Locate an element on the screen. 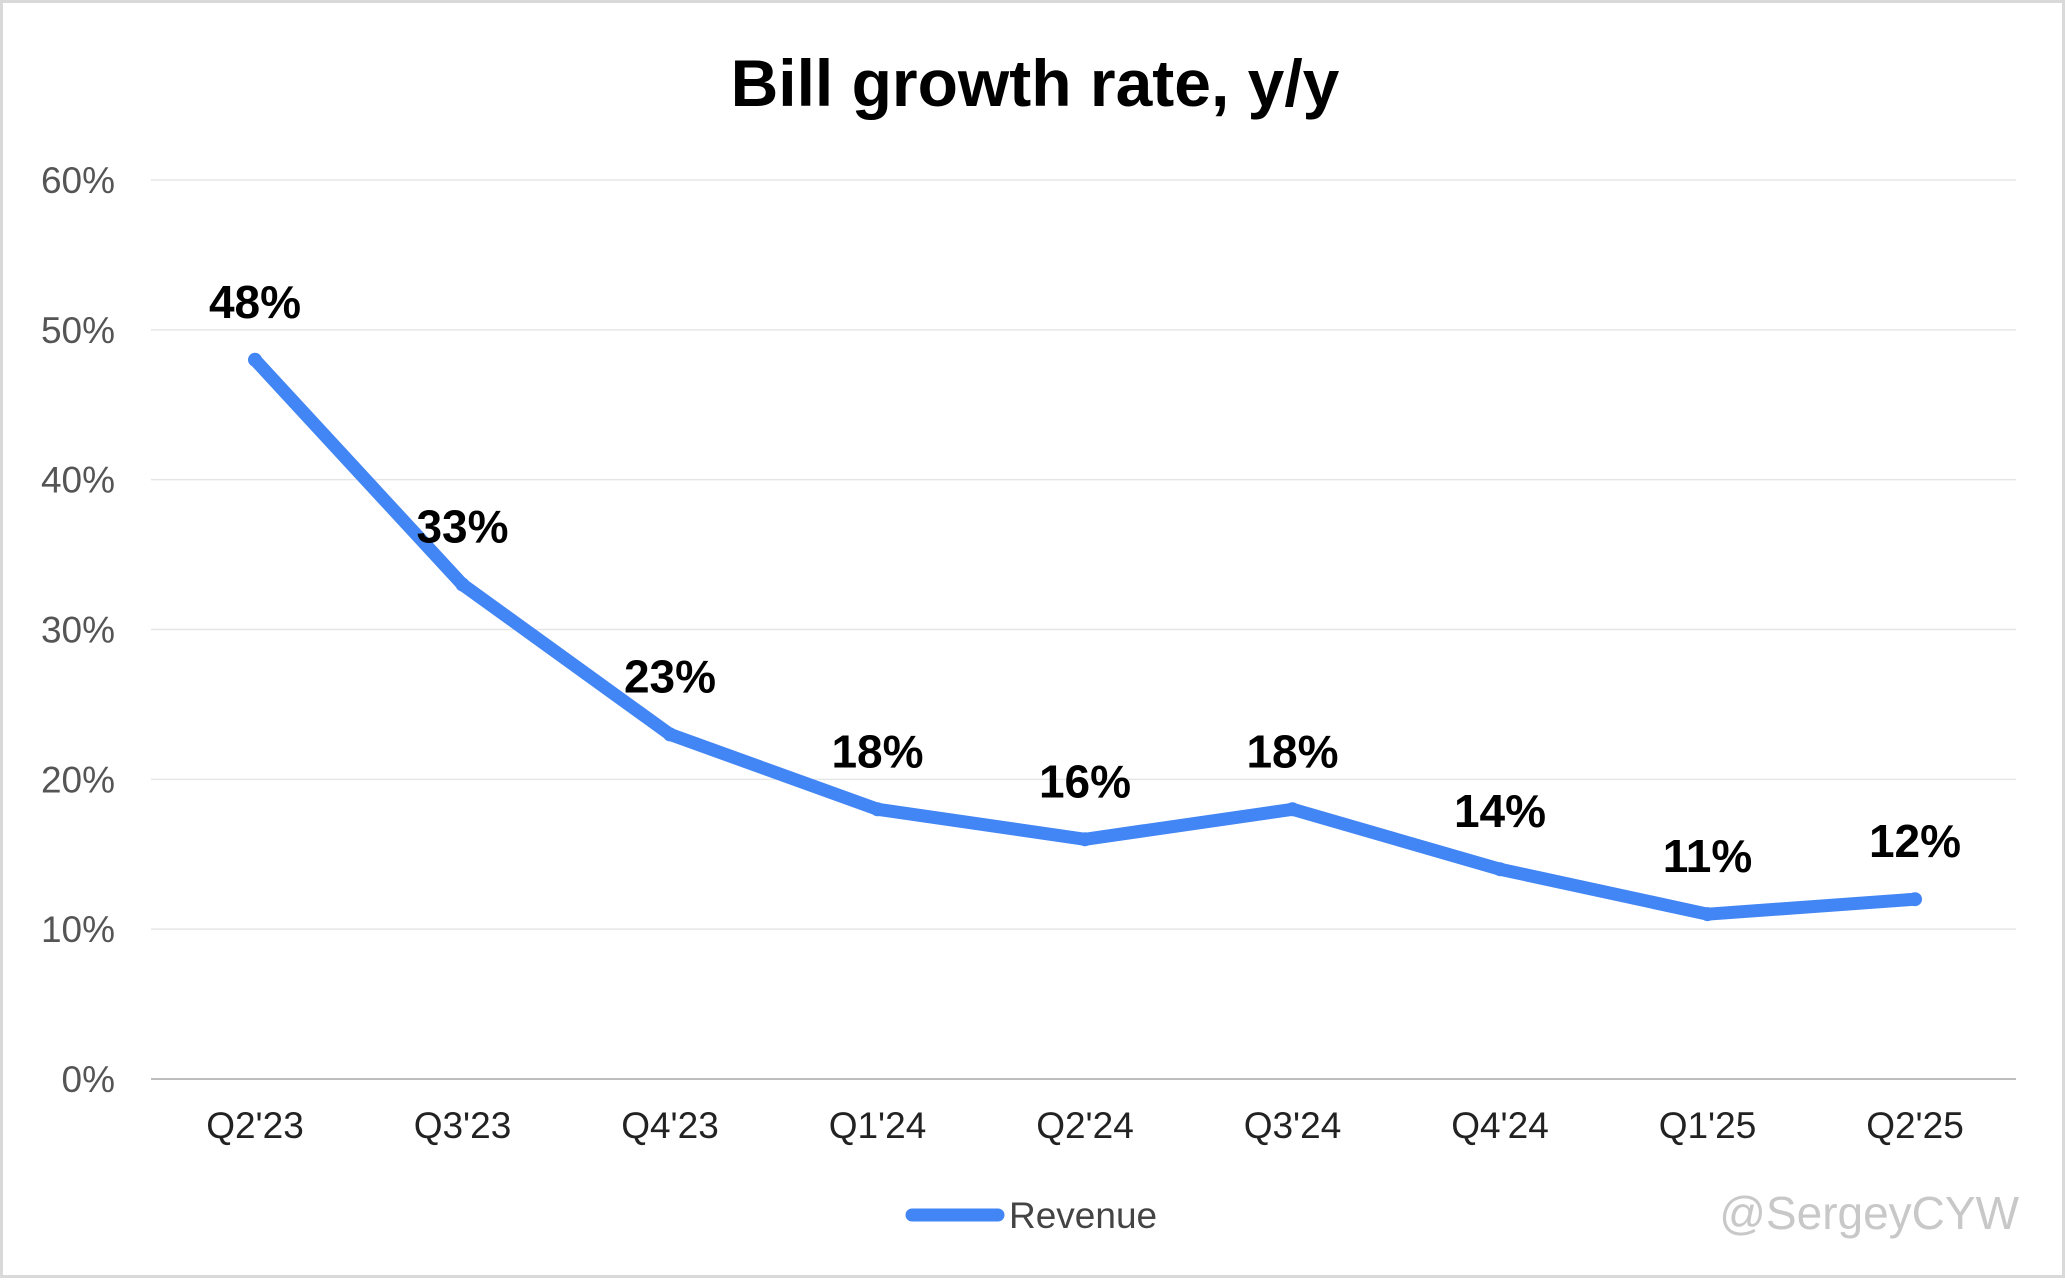 The image size is (2065, 1281). legend-label-revenue: Revenue is located at coordinates (1083, 1215).